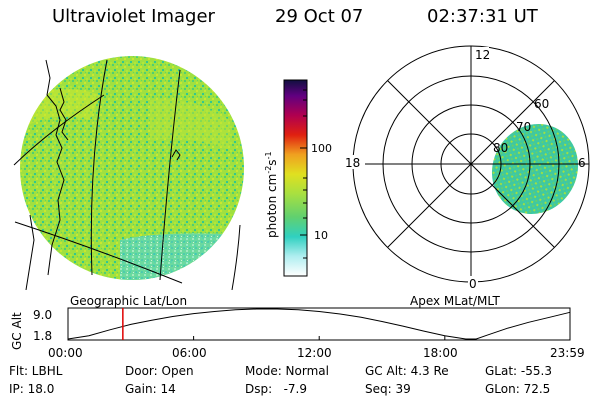 Image resolution: width=600 pixels, height=400 pixels. What do you see at coordinates (518, 389) in the screenshot?
I see `status-glon: GLon: 72.5` at bounding box center [518, 389].